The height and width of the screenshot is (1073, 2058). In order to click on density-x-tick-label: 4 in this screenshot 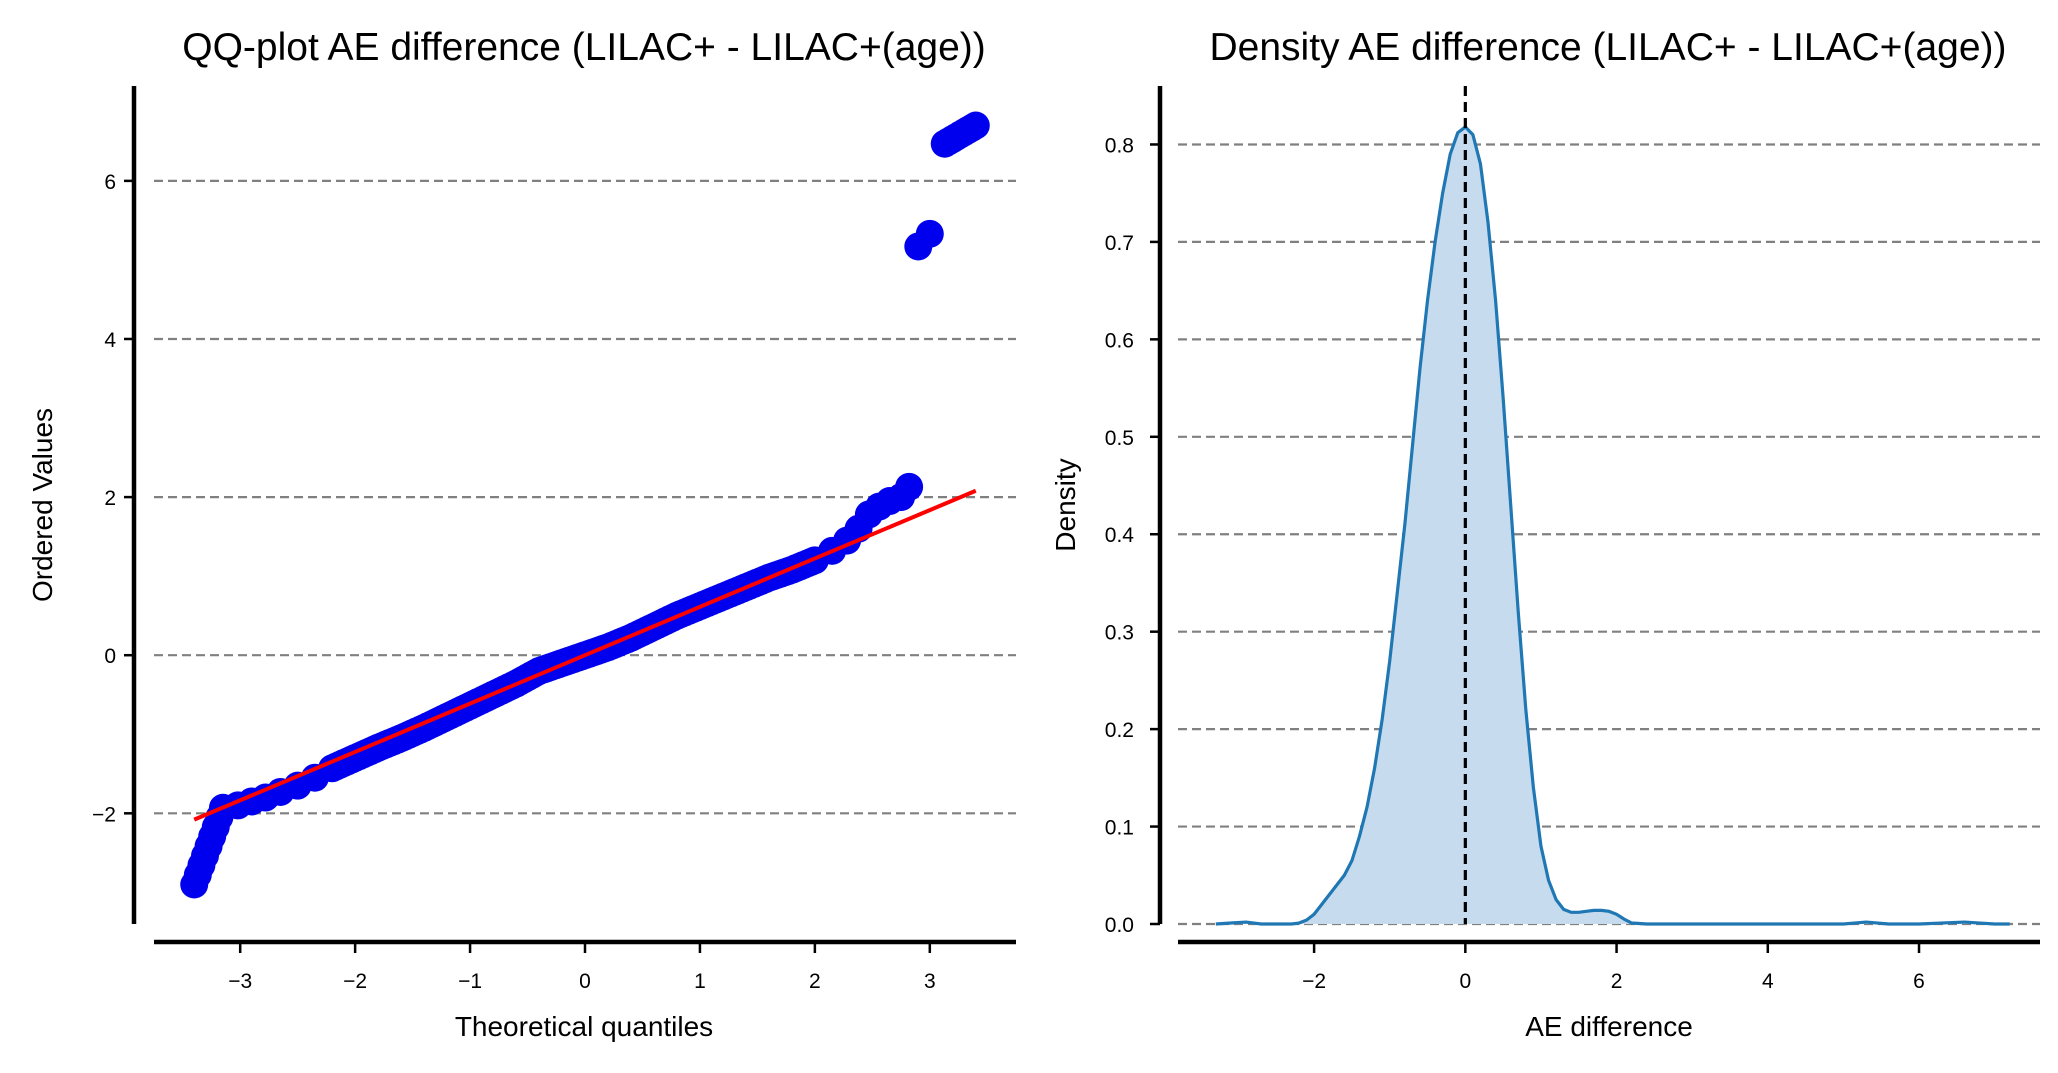, I will do `click(1768, 981)`.